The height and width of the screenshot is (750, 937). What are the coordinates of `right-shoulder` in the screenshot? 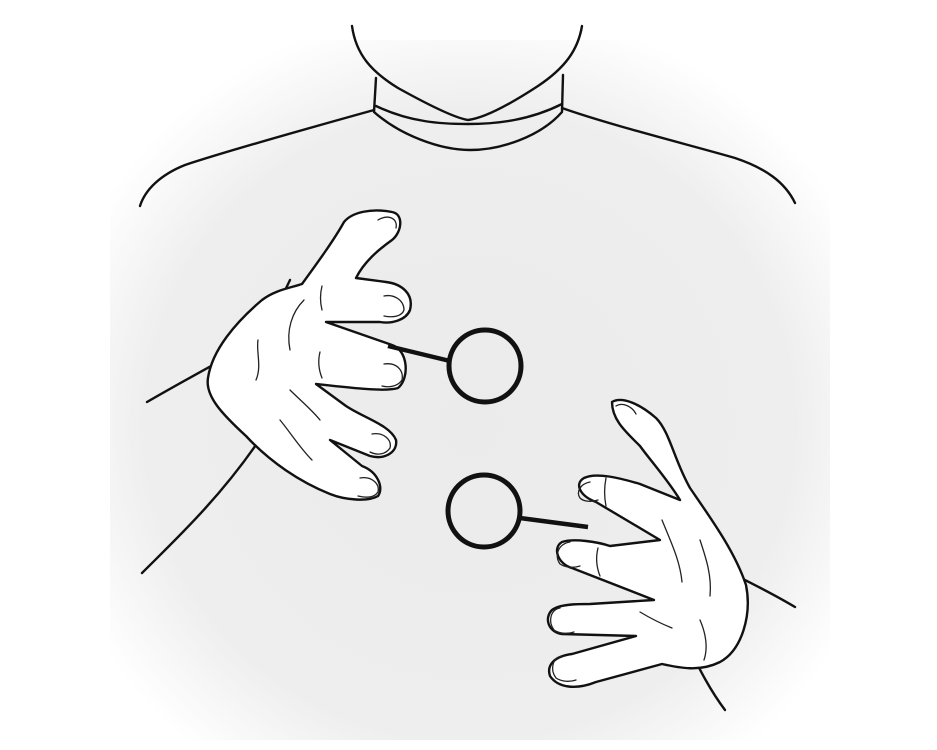 It's located at (678, 155).